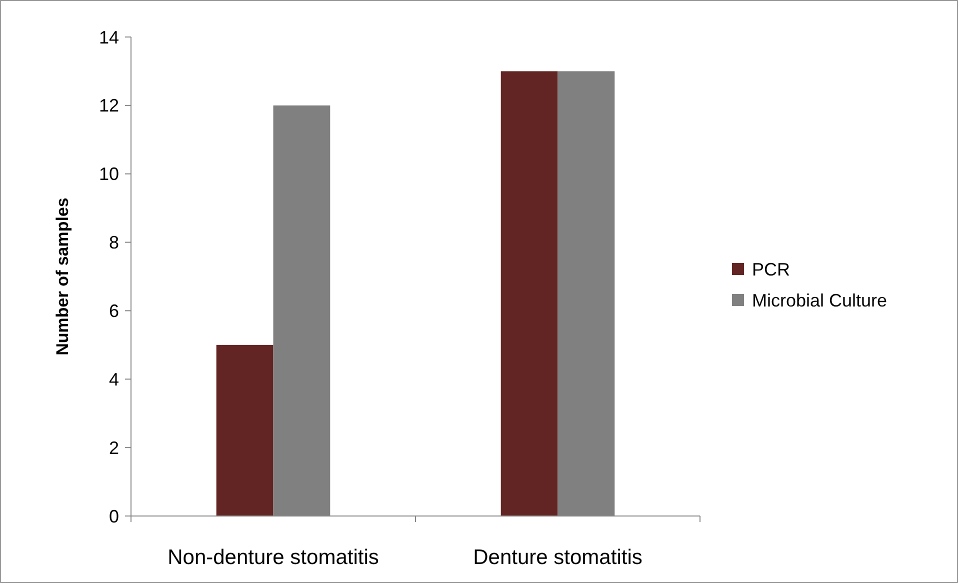 This screenshot has height=583, width=958. Describe the element at coordinates (771, 269) in the screenshot. I see `legend-label: PCR` at that location.